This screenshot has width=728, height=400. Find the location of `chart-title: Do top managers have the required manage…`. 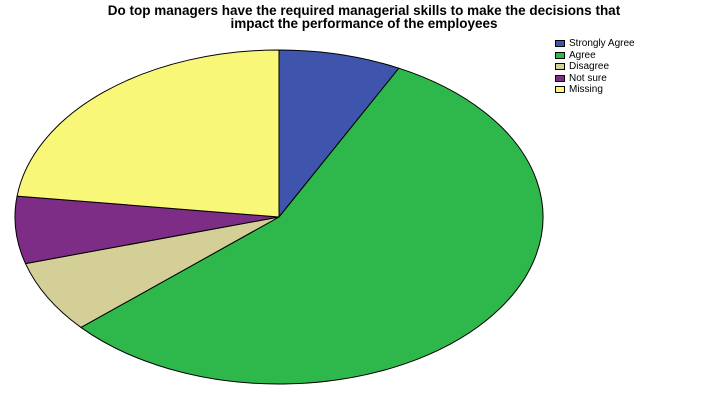

chart-title: Do top managers have the required manage… is located at coordinates (364, 17).